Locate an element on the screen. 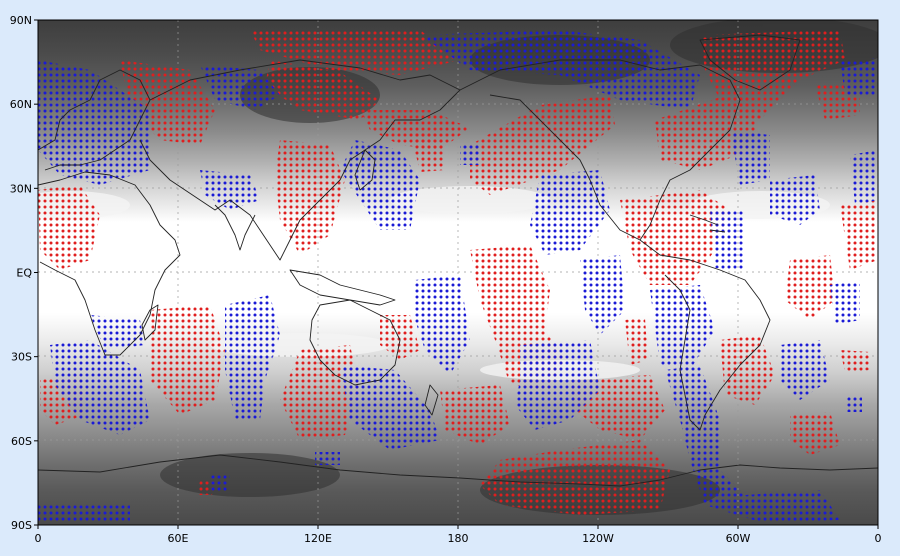  x-tick-label: 120E is located at coordinates (318, 538).